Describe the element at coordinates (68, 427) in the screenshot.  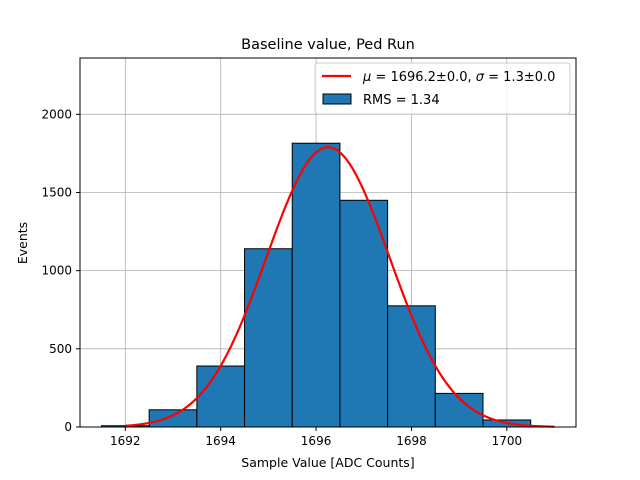
I see `y-tick-label: 0` at that location.